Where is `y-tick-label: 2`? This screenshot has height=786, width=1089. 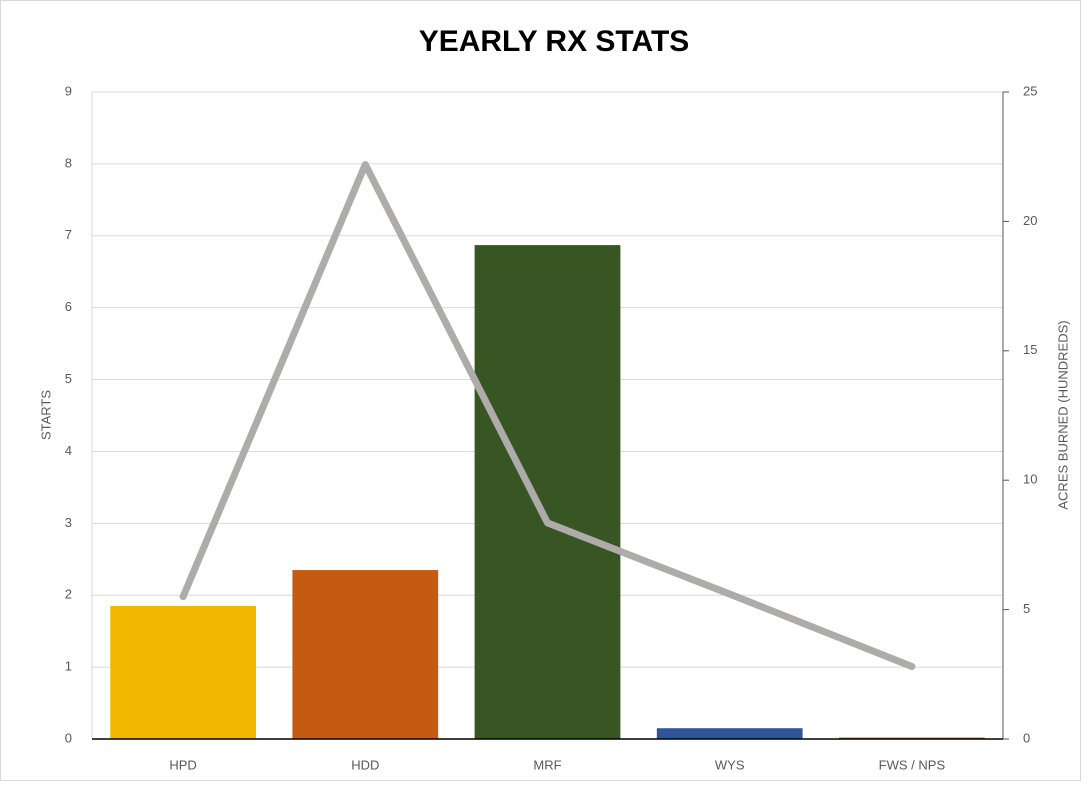 y-tick-label: 2 is located at coordinates (68, 594).